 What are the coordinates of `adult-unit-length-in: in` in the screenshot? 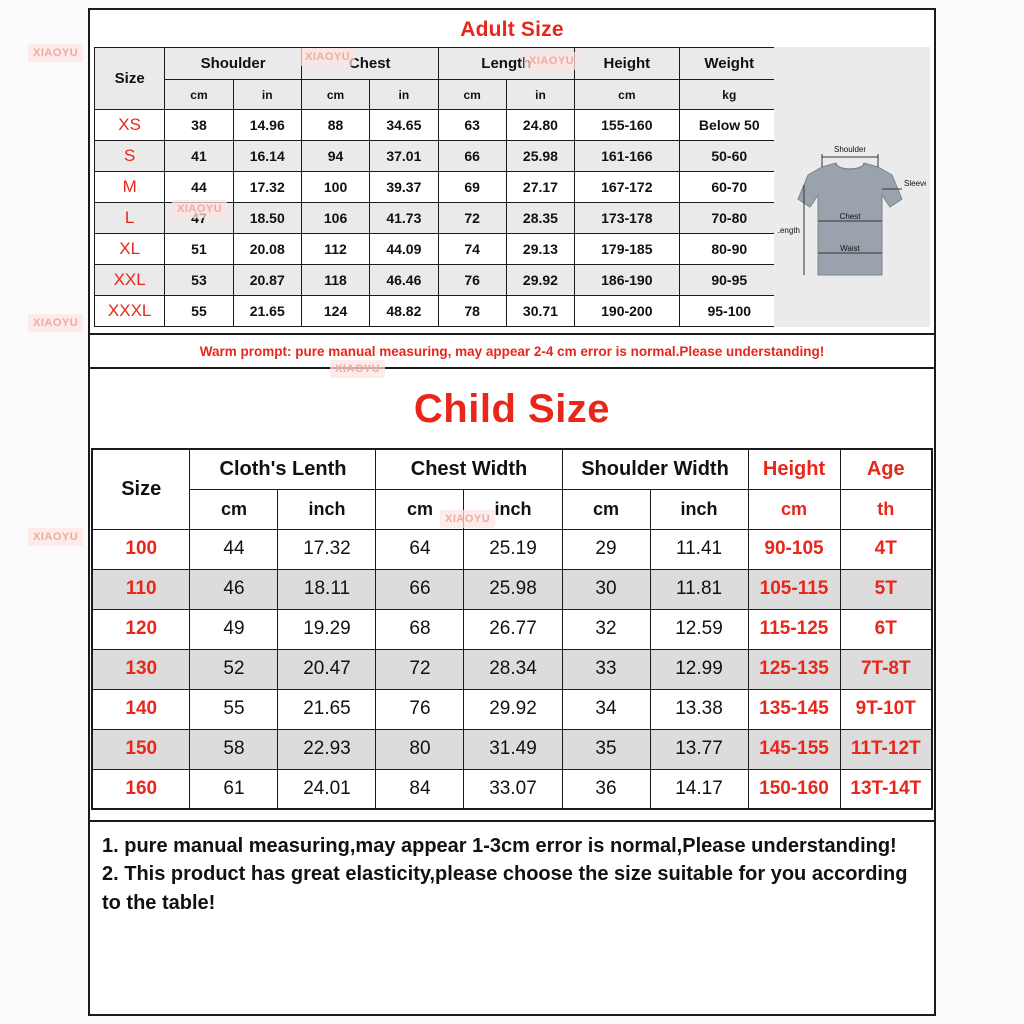 It's located at (540, 94).